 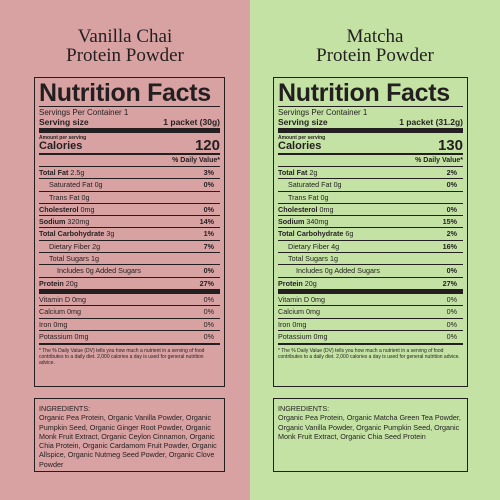 I want to click on ingredients-label: INGREDIENTS:, so click(x=304, y=408).